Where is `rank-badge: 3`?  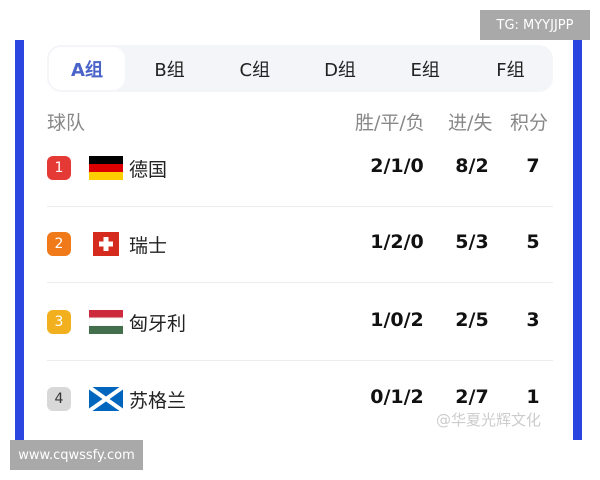 rank-badge: 3 is located at coordinates (59, 322).